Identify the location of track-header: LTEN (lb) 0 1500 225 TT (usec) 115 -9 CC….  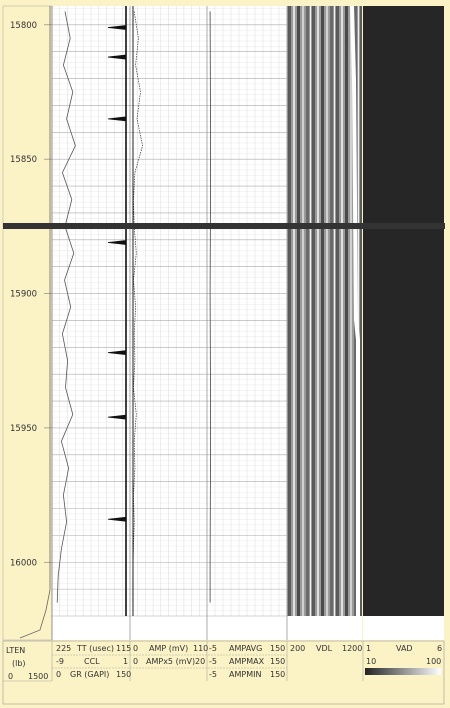
(223, 672).